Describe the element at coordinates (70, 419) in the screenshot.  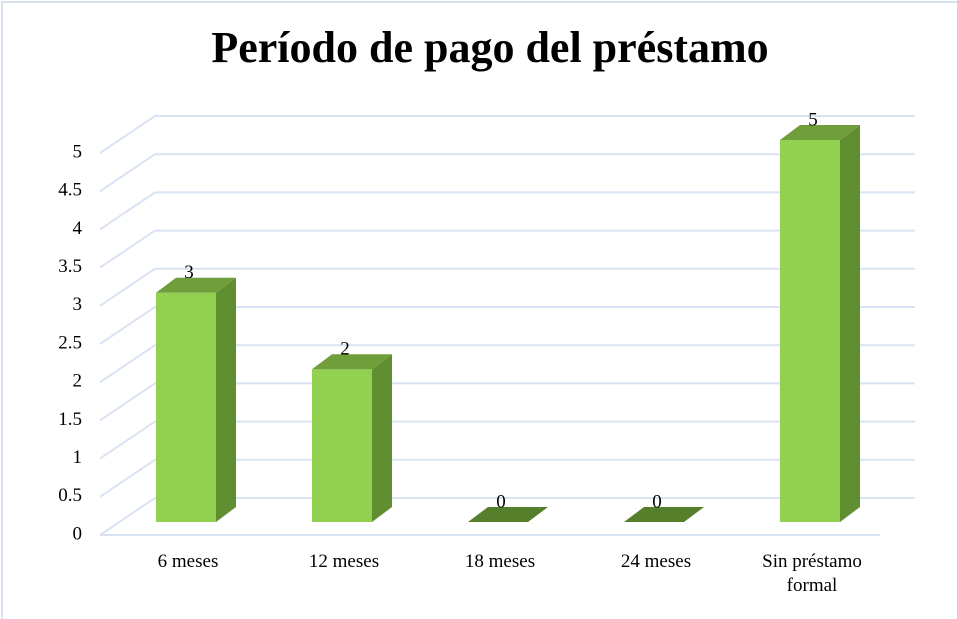
I see `y-tick-label: 1.5` at that location.